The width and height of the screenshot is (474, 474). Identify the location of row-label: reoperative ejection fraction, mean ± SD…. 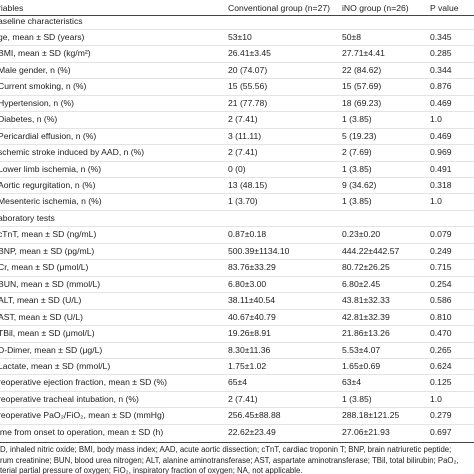
(84, 382).